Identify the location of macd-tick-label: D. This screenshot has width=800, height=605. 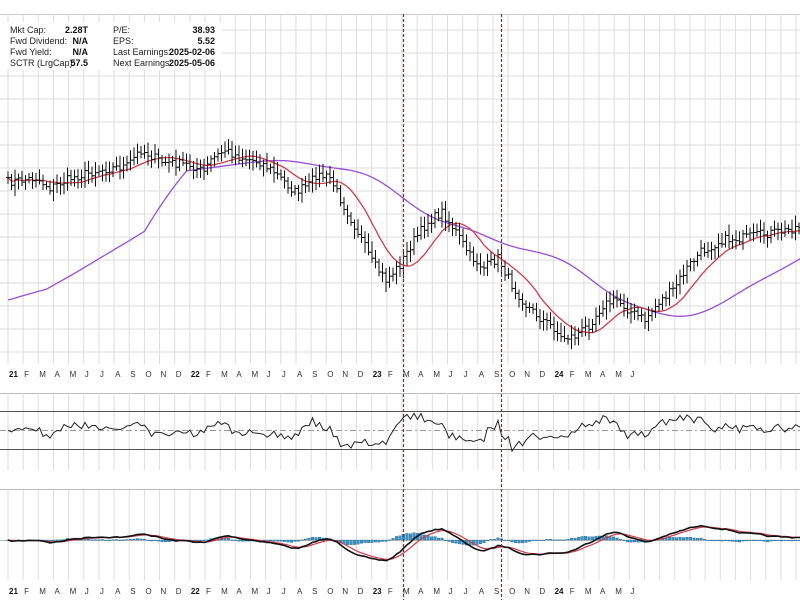
(179, 591).